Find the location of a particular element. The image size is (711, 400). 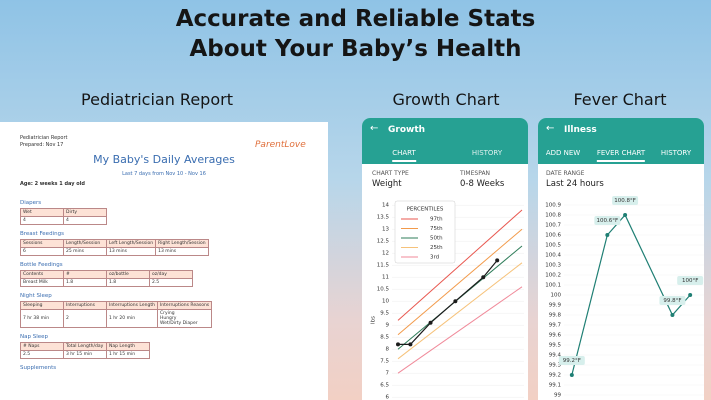

cell: 6 is located at coordinates (42, 251).